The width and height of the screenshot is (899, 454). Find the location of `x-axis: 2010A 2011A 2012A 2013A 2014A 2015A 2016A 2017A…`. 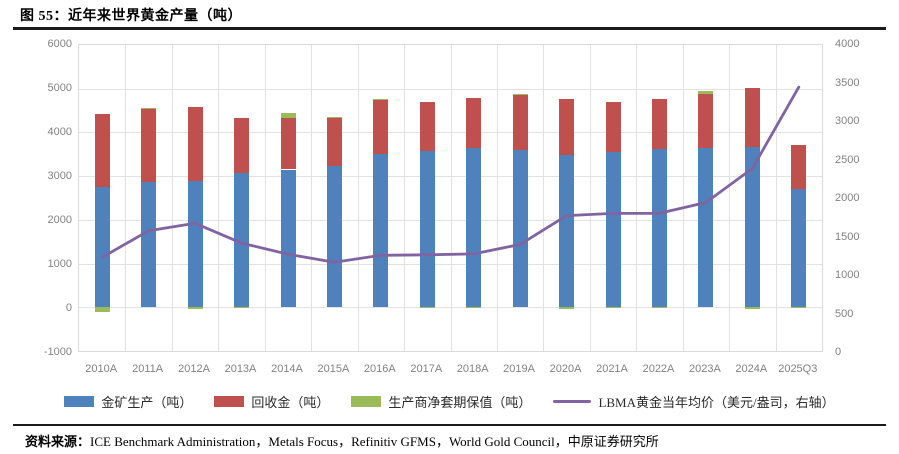

x-axis: 2010A 2011A 2012A 2013A 2014A 2015A 2016A 2017A… is located at coordinates (450, 370).